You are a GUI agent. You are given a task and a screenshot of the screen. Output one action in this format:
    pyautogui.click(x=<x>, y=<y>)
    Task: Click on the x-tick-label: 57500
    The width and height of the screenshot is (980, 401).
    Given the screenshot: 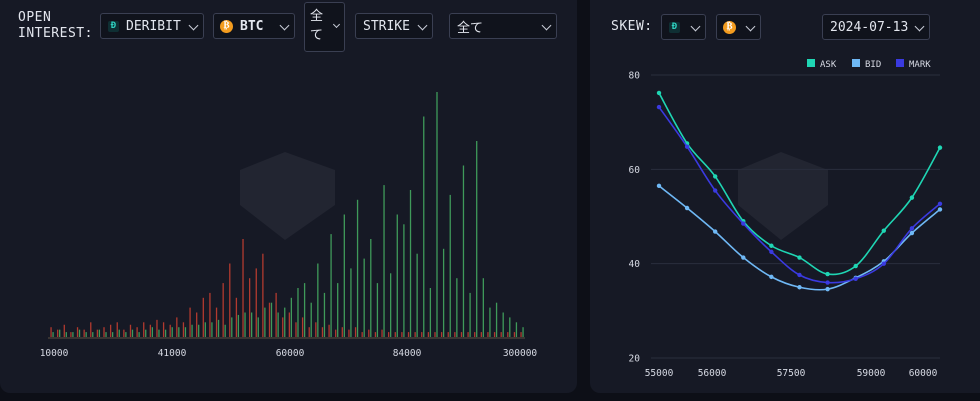 What is the action you would take?
    pyautogui.click(x=791, y=373)
    